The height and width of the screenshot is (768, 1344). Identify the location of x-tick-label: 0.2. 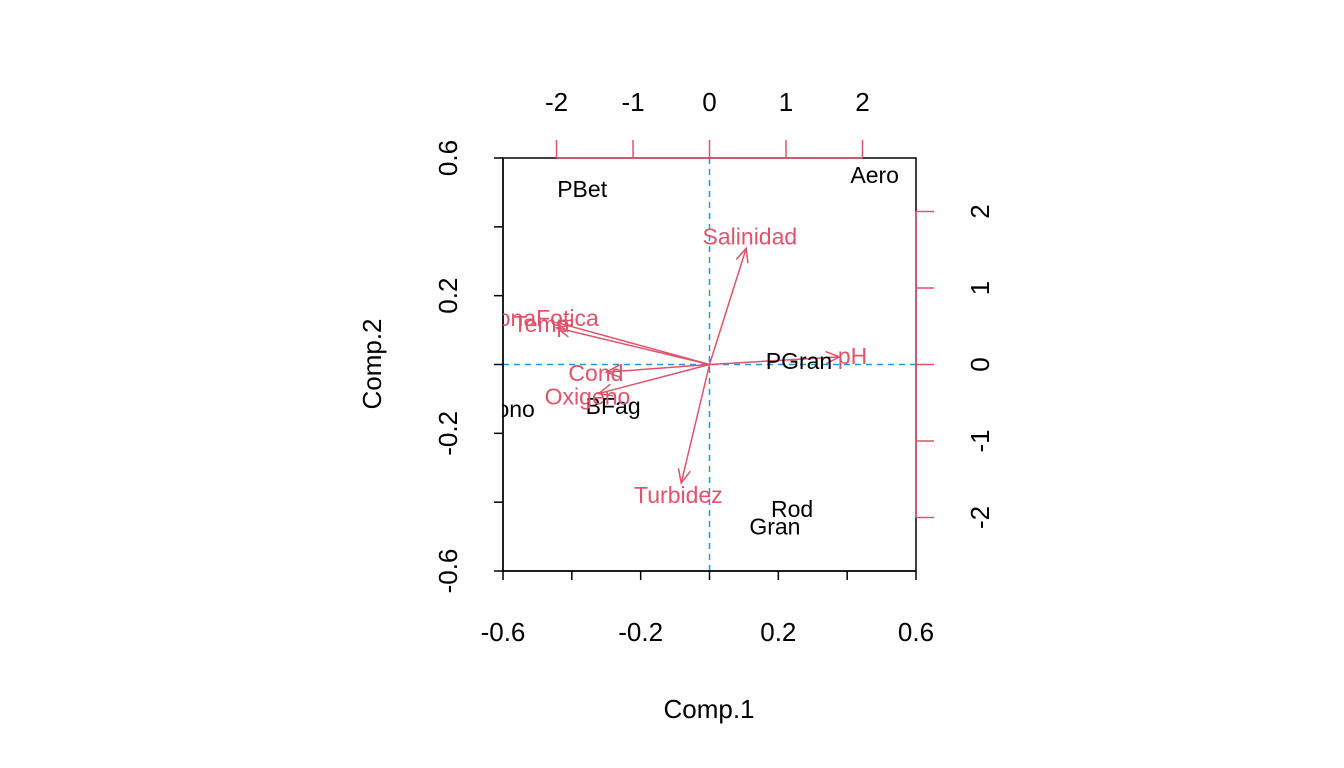
(778, 632).